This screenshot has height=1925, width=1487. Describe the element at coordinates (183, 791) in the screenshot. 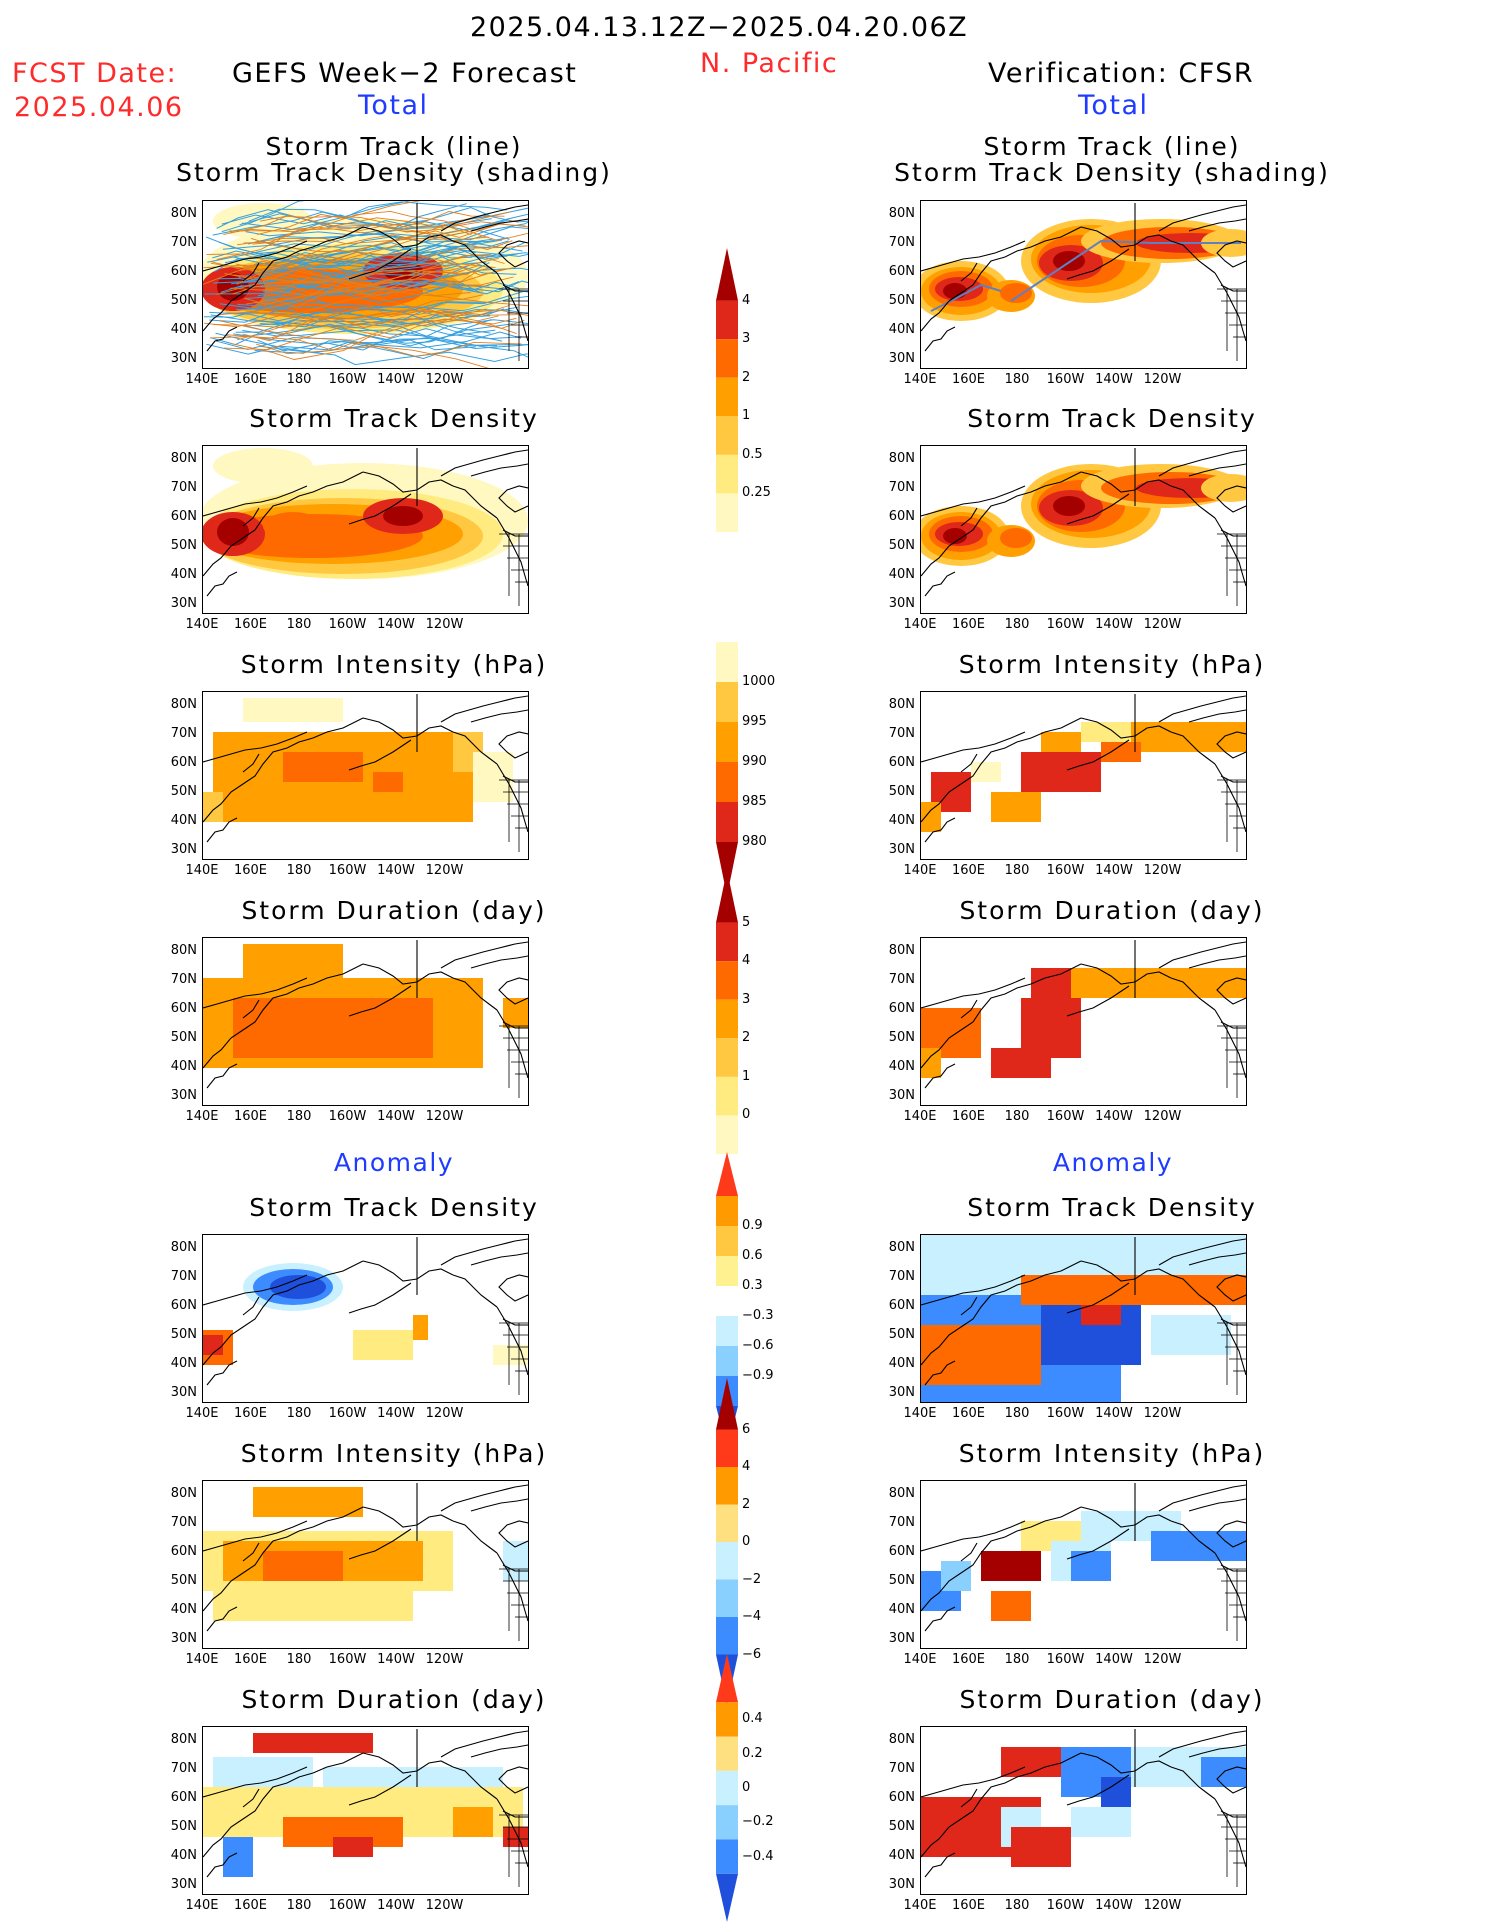

I see `left-panel-3-lat-tick: 50N` at that location.